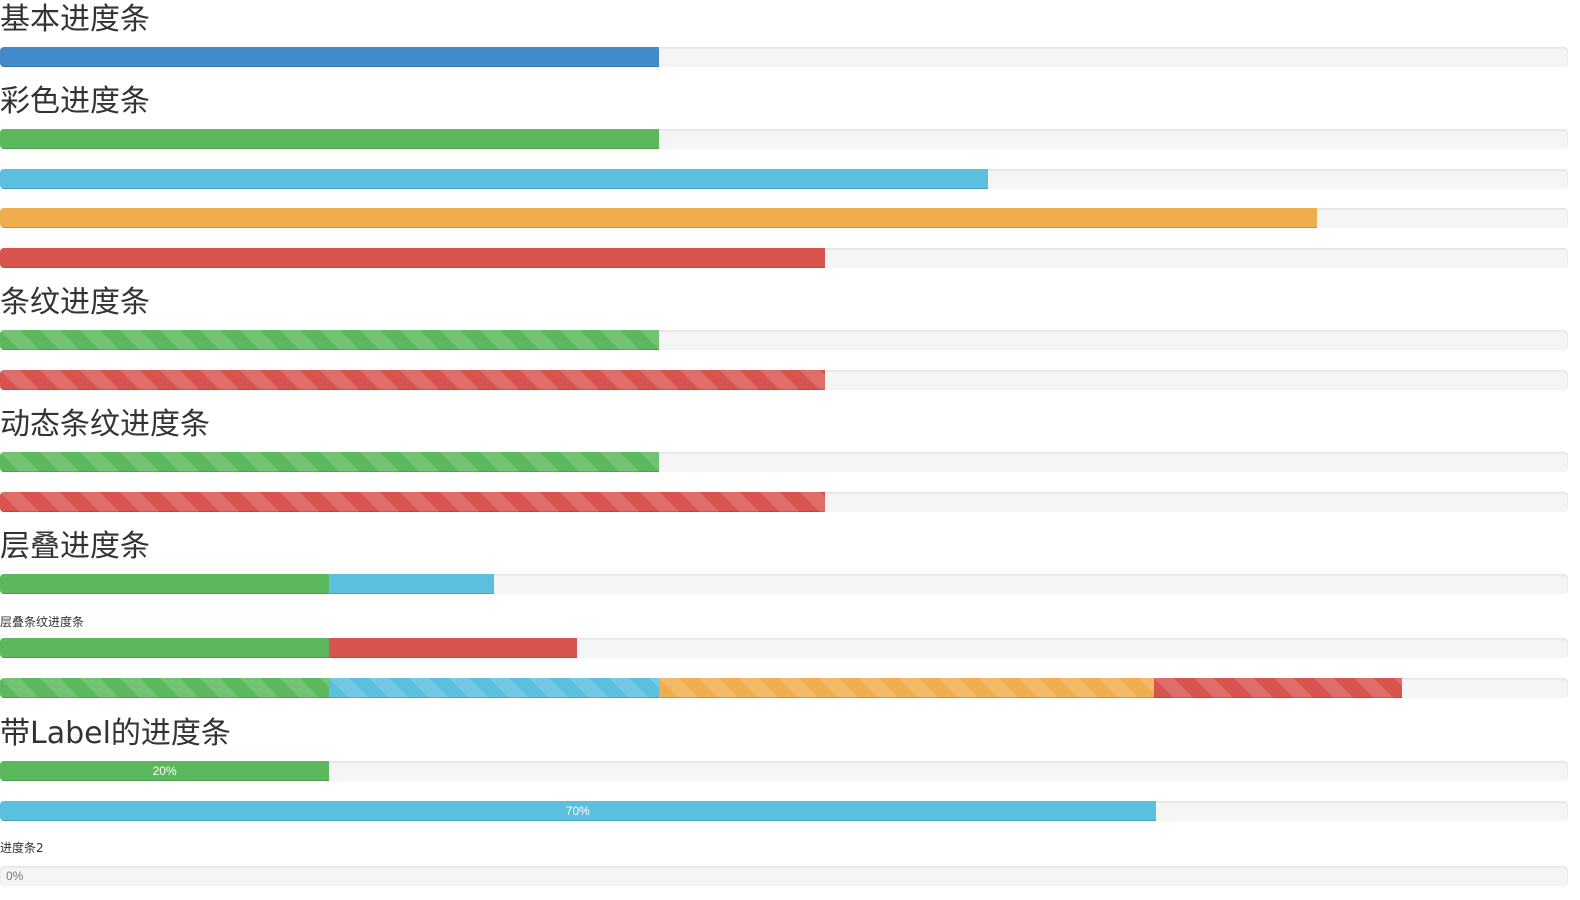 The width and height of the screenshot is (1580, 900). I want to click on progress-bar-labeled-70: 70%, so click(784, 811).